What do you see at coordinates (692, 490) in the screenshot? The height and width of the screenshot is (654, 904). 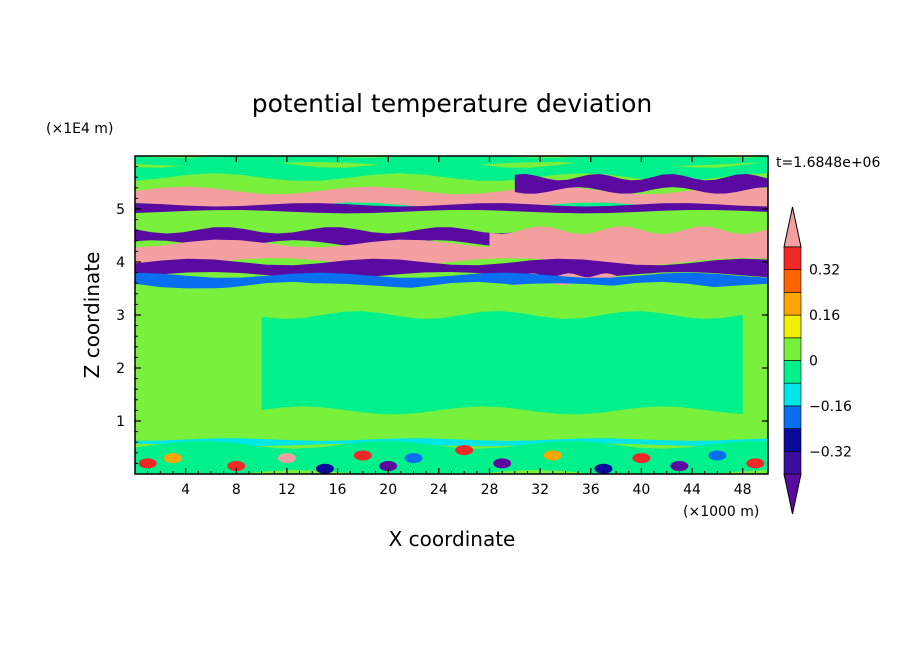 I see `x-tick-label: 44` at bounding box center [692, 490].